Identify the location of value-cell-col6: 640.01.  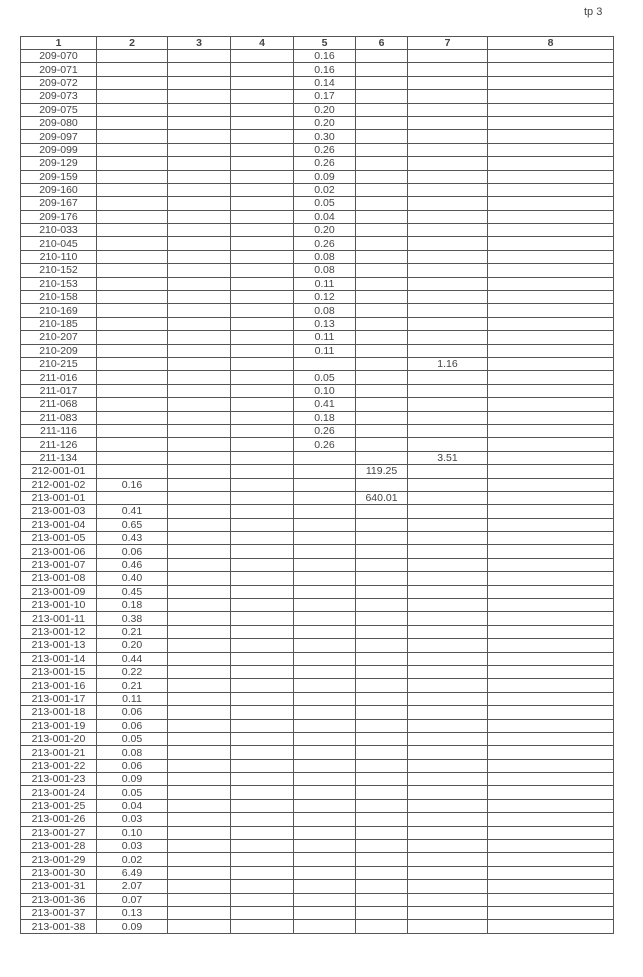
(381, 498).